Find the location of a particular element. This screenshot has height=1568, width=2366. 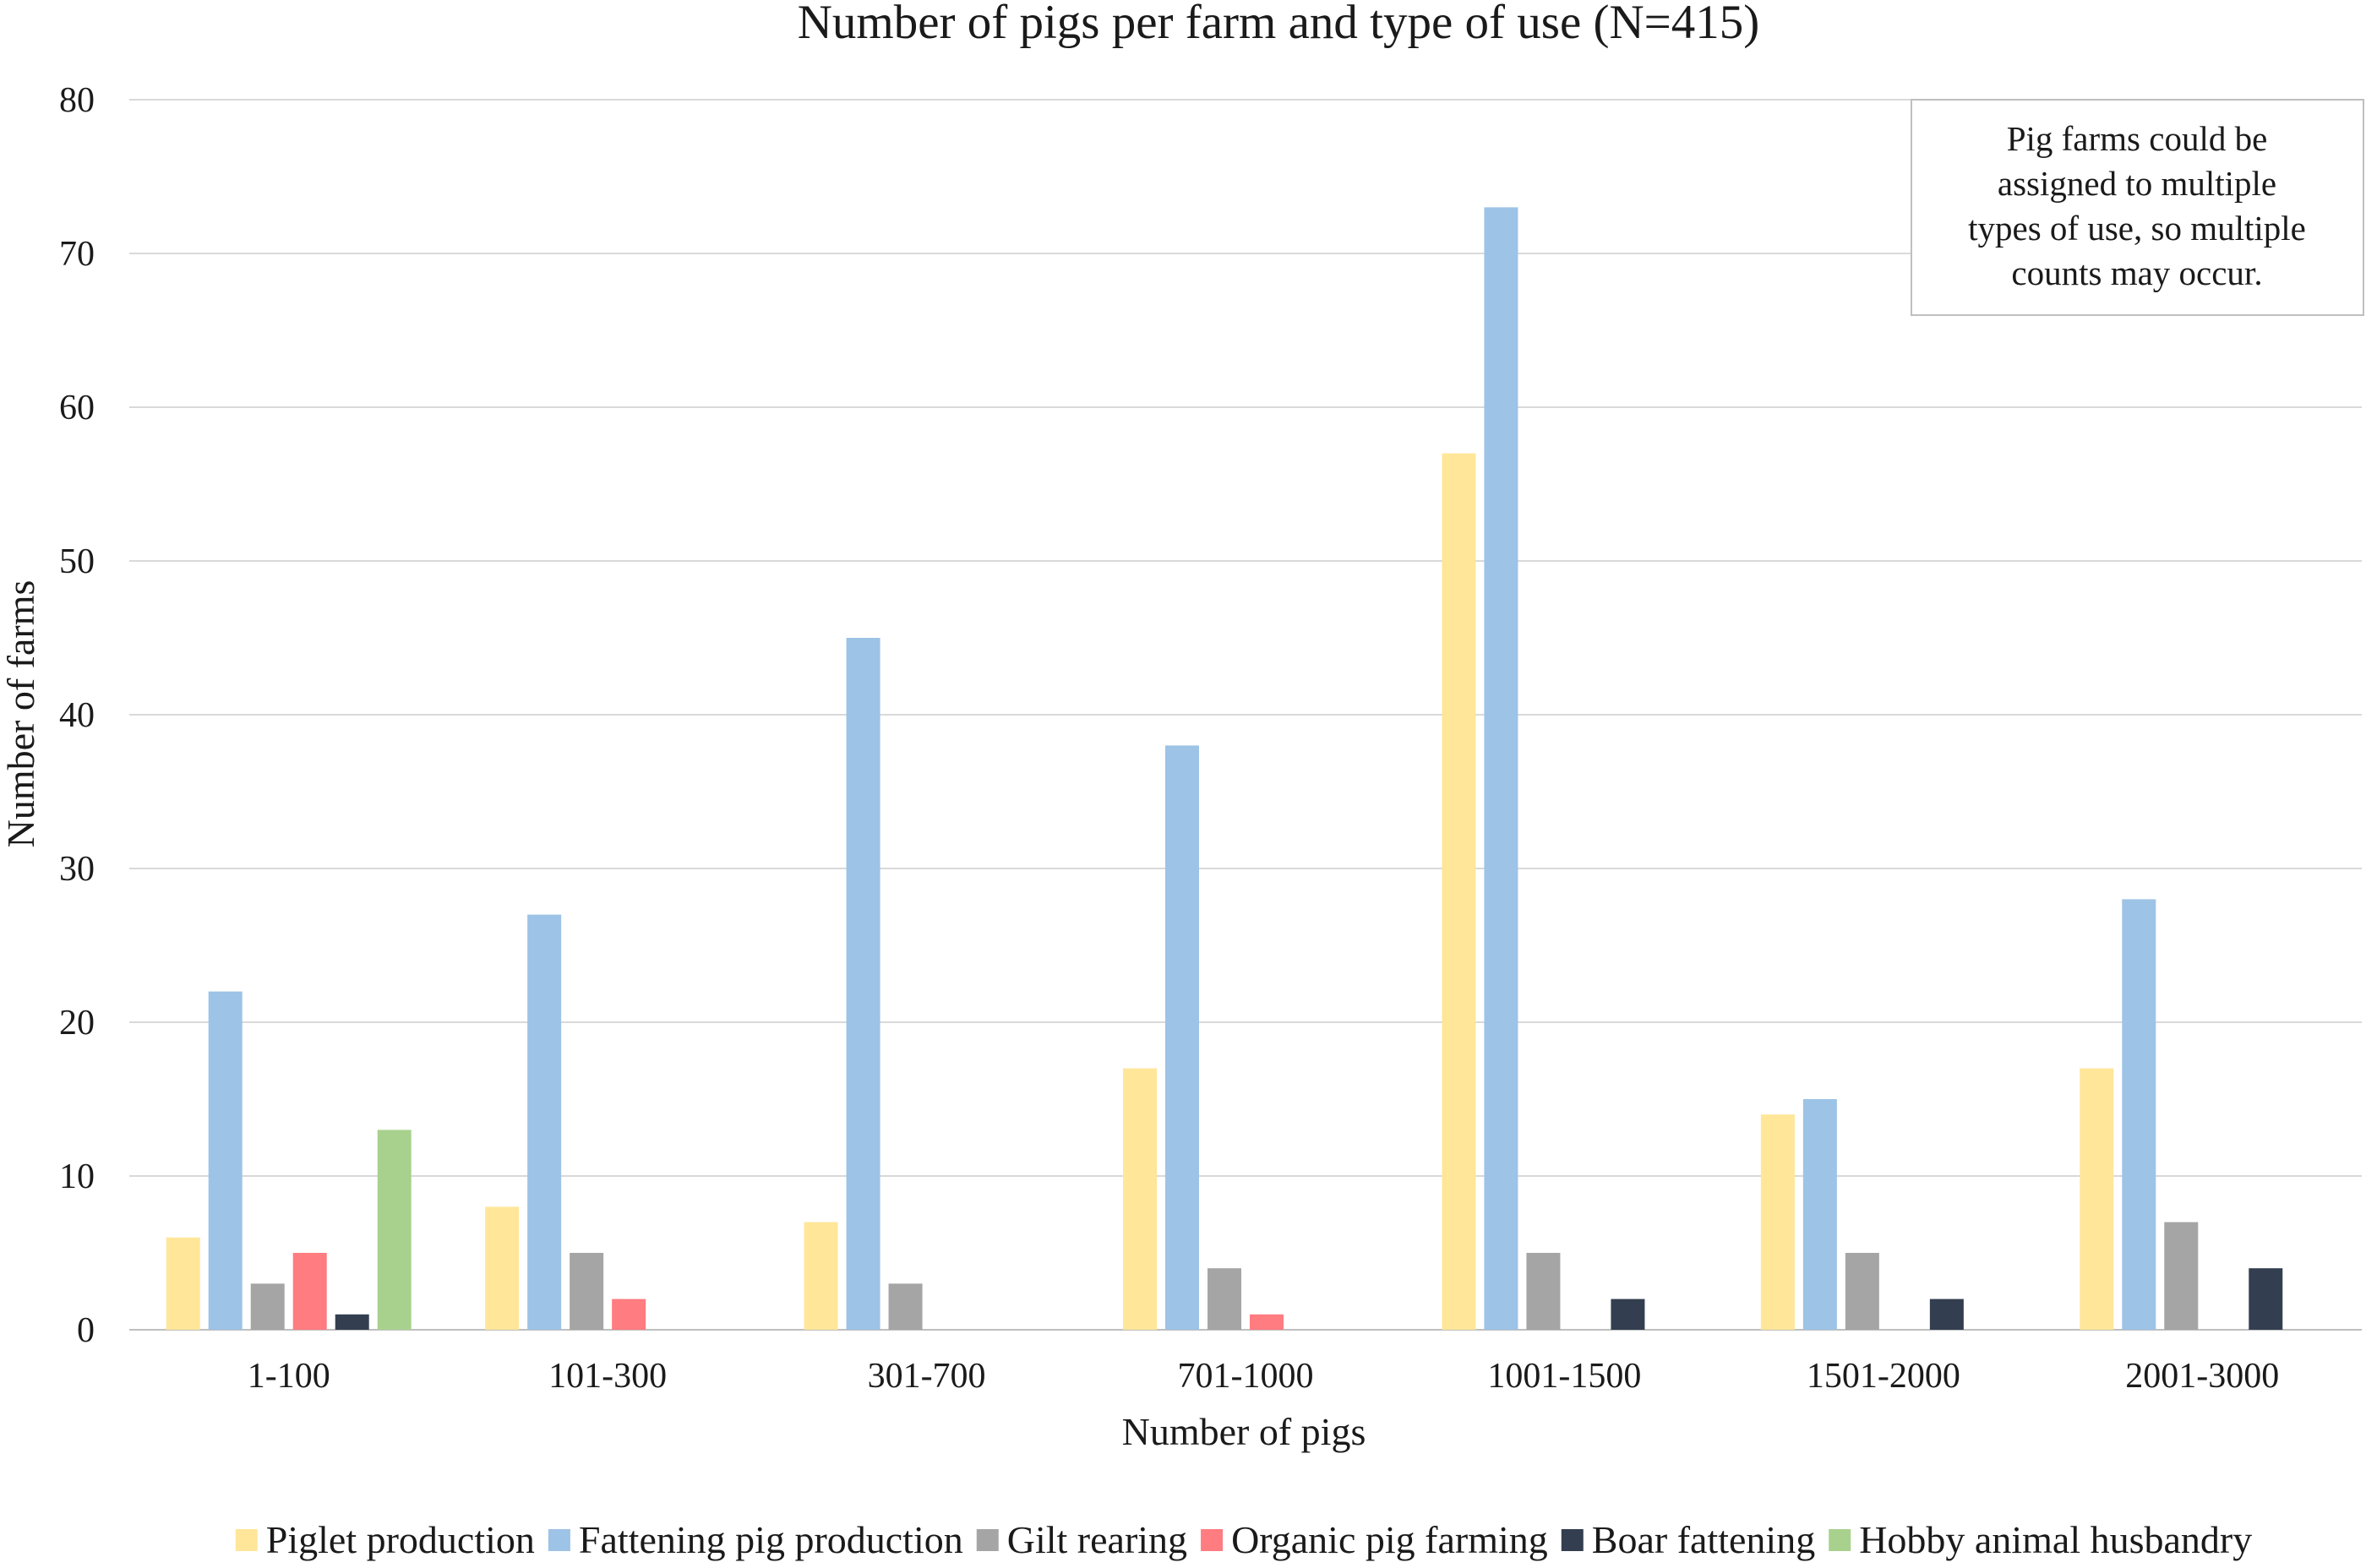

y-tick-label: 10 is located at coordinates (77, 1176).